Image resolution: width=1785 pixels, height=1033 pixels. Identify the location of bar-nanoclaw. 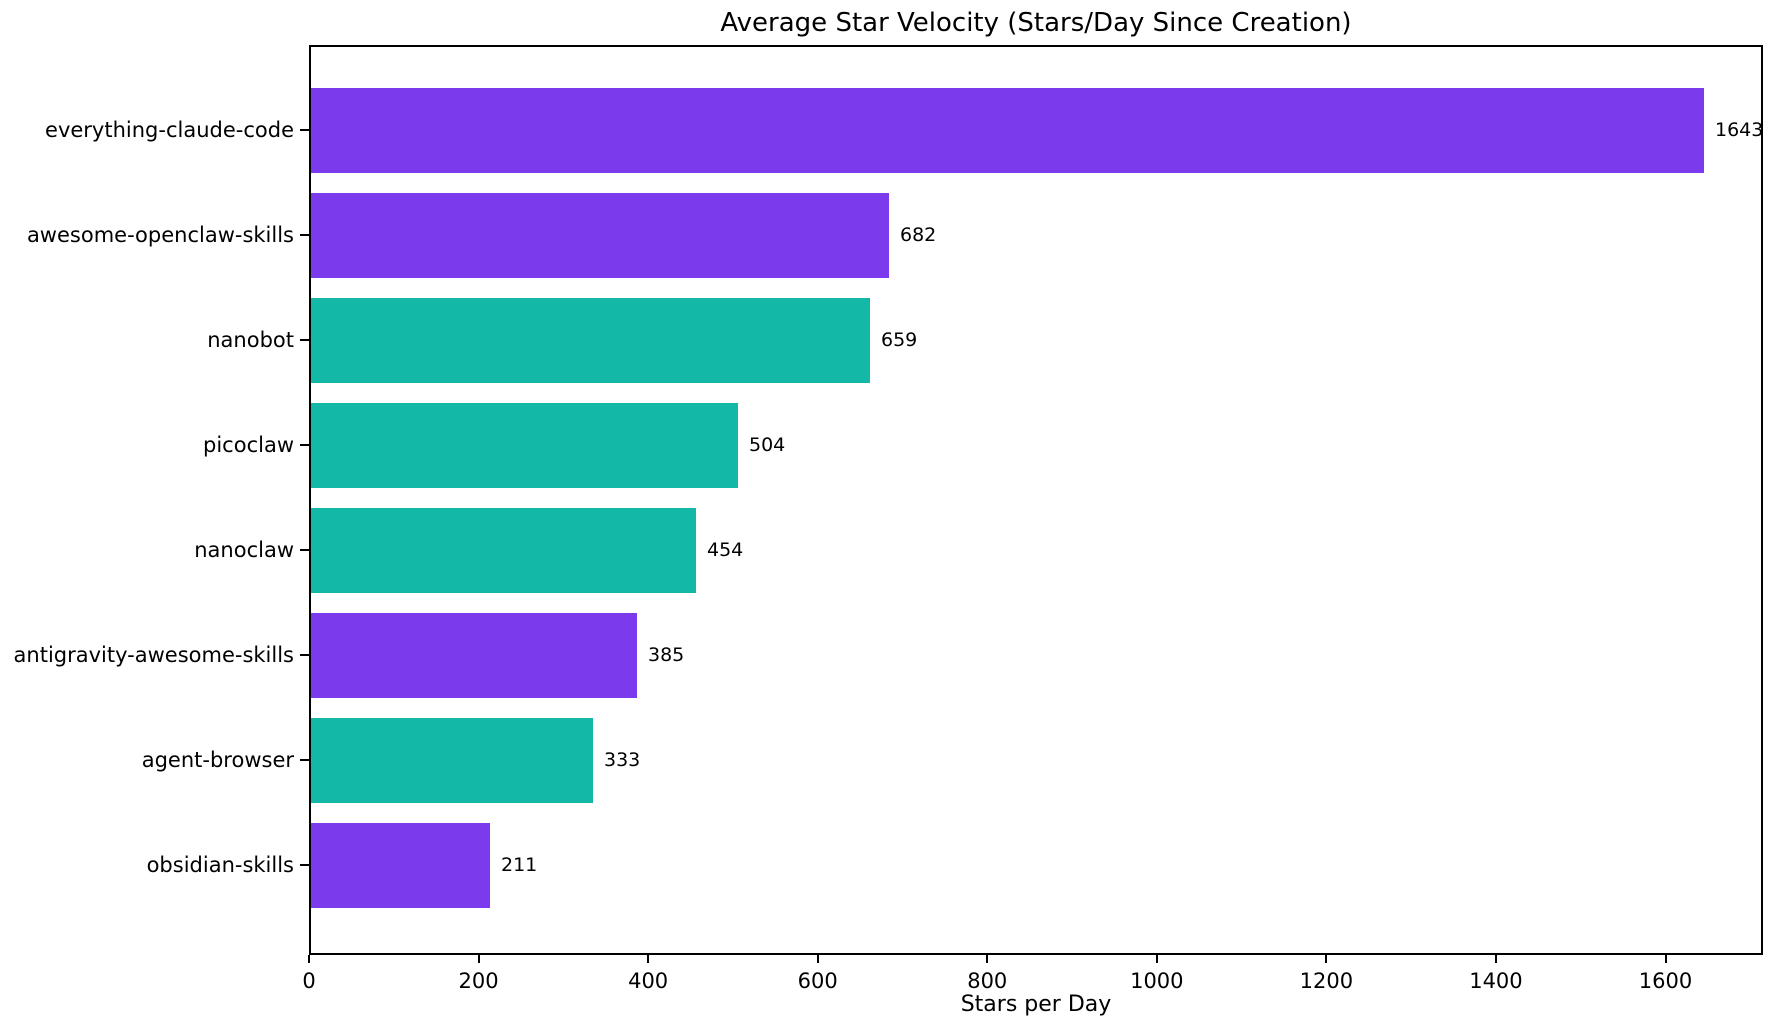
(503, 550).